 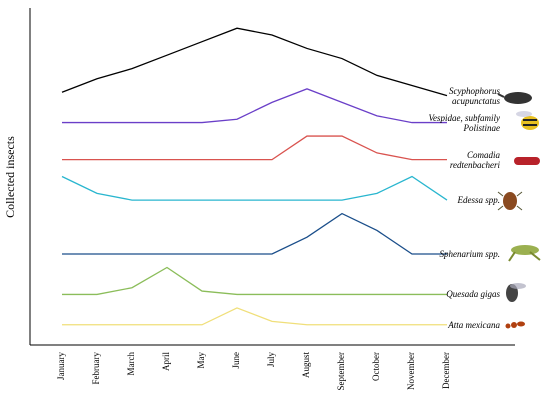 What do you see at coordinates (474, 324) in the screenshot?
I see `series-label: Atta mexicana` at bounding box center [474, 324].